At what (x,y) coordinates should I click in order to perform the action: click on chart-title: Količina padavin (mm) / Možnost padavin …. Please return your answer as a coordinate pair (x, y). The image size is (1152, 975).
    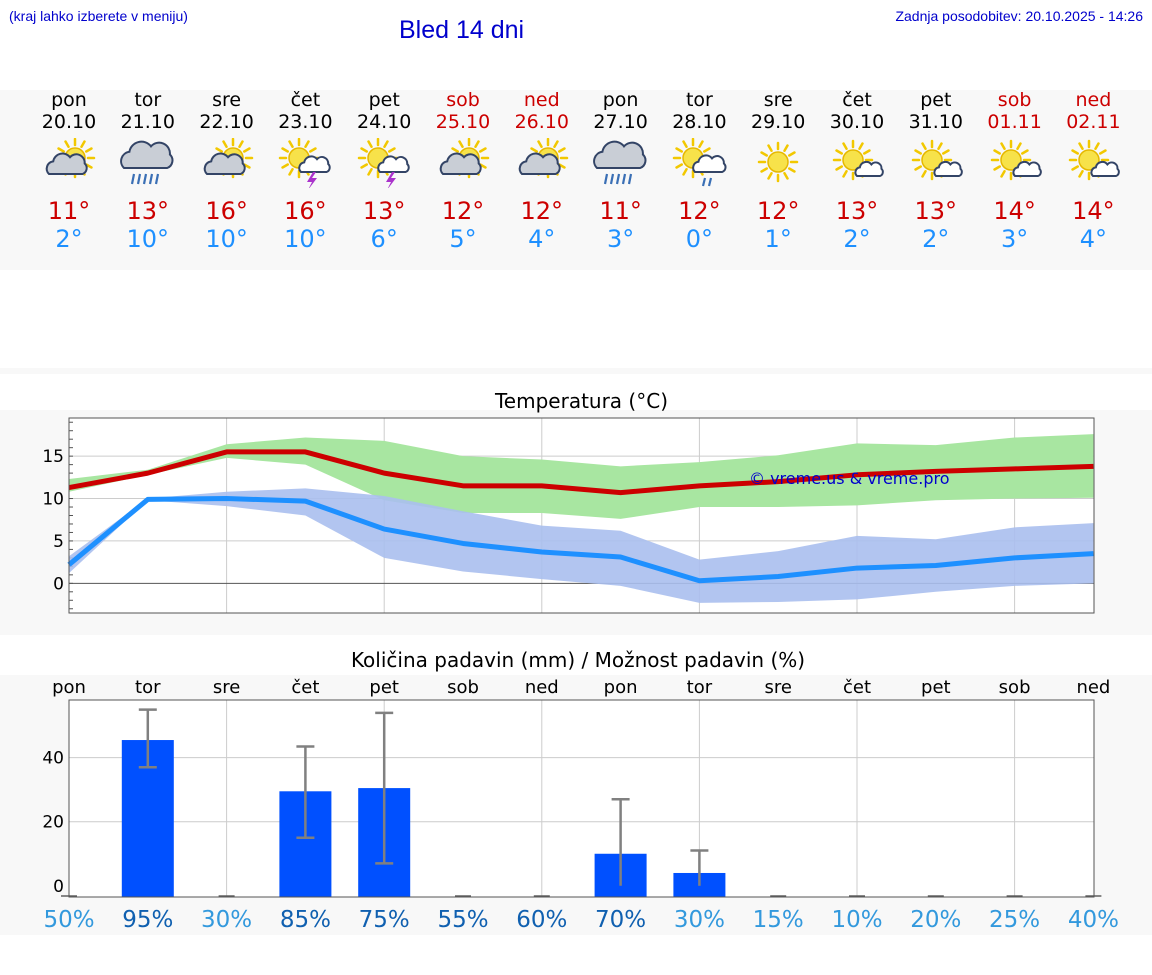
    Looking at the image, I should click on (578, 660).